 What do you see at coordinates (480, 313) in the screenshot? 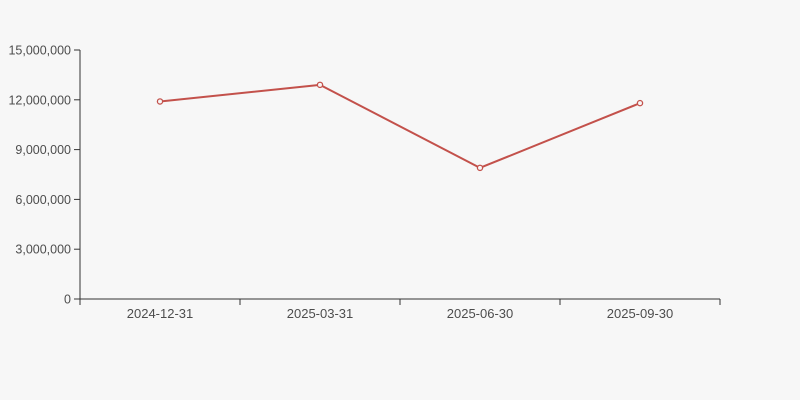
I see `x-axis-tick-label: 2025-06-30` at bounding box center [480, 313].